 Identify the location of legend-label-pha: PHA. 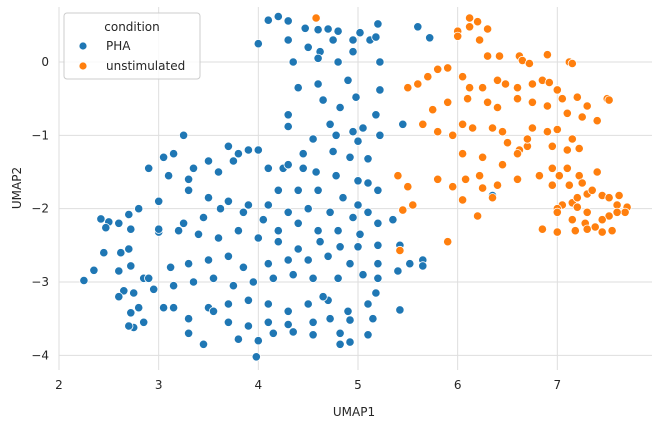
(118, 46).